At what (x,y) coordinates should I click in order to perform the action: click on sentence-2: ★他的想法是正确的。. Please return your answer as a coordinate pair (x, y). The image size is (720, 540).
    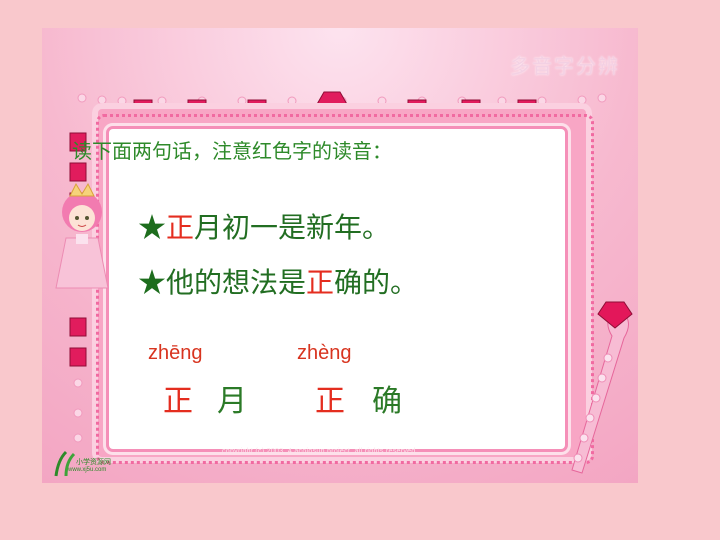
    Looking at the image, I should click on (278, 281).